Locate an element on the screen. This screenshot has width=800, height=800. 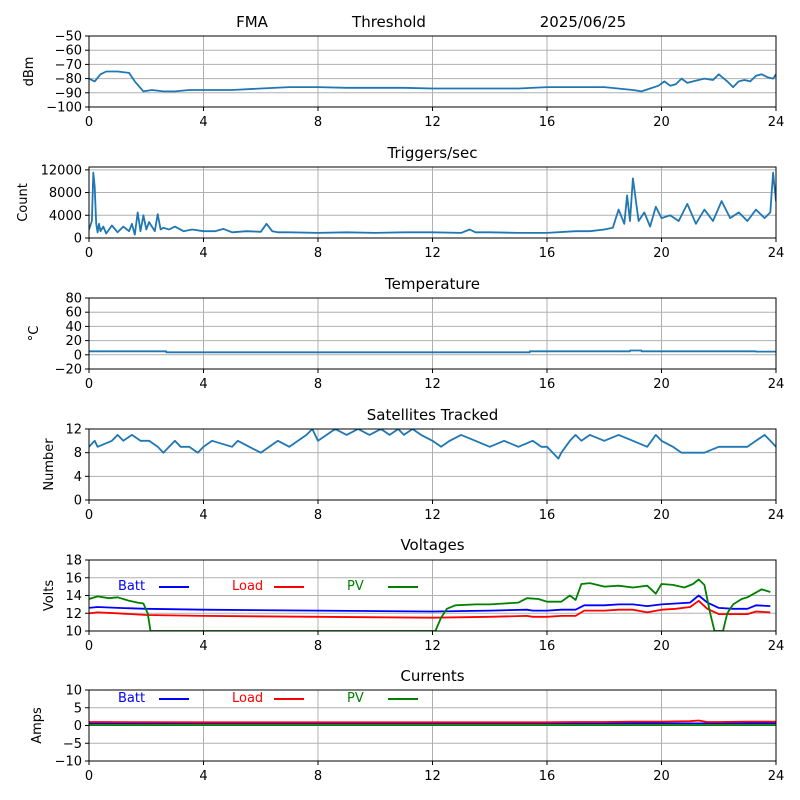
panel-title: Temperature is located at coordinates (432, 284).